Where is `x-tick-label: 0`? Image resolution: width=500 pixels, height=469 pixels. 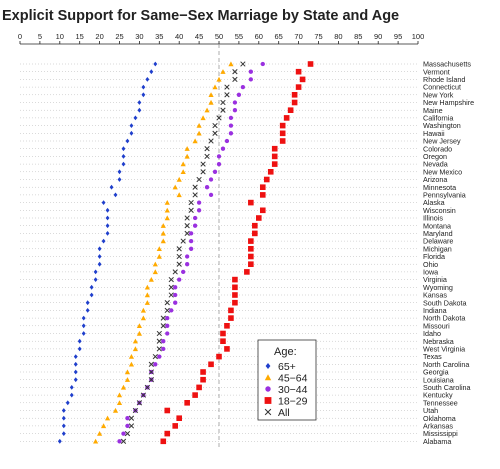 x-tick-label: 0 is located at coordinates (20, 36).